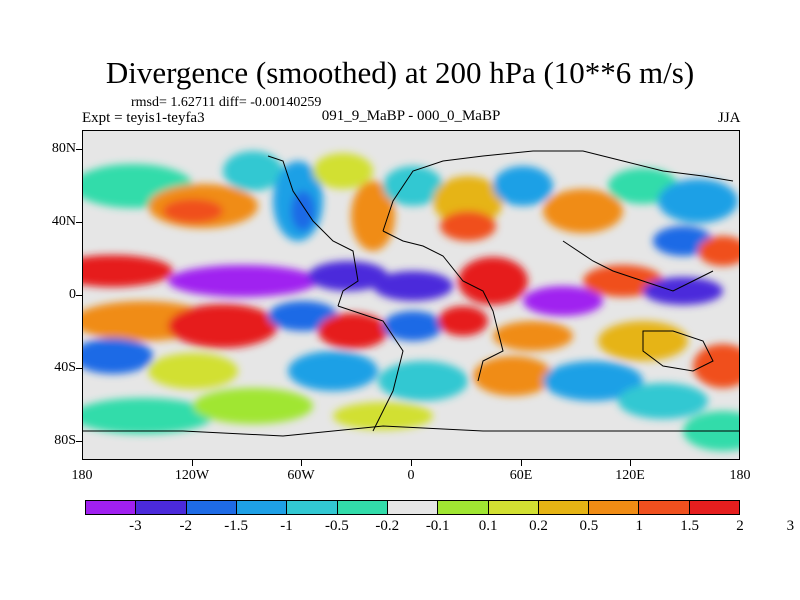  I want to click on lon-label-60e: 60E, so click(521, 475).